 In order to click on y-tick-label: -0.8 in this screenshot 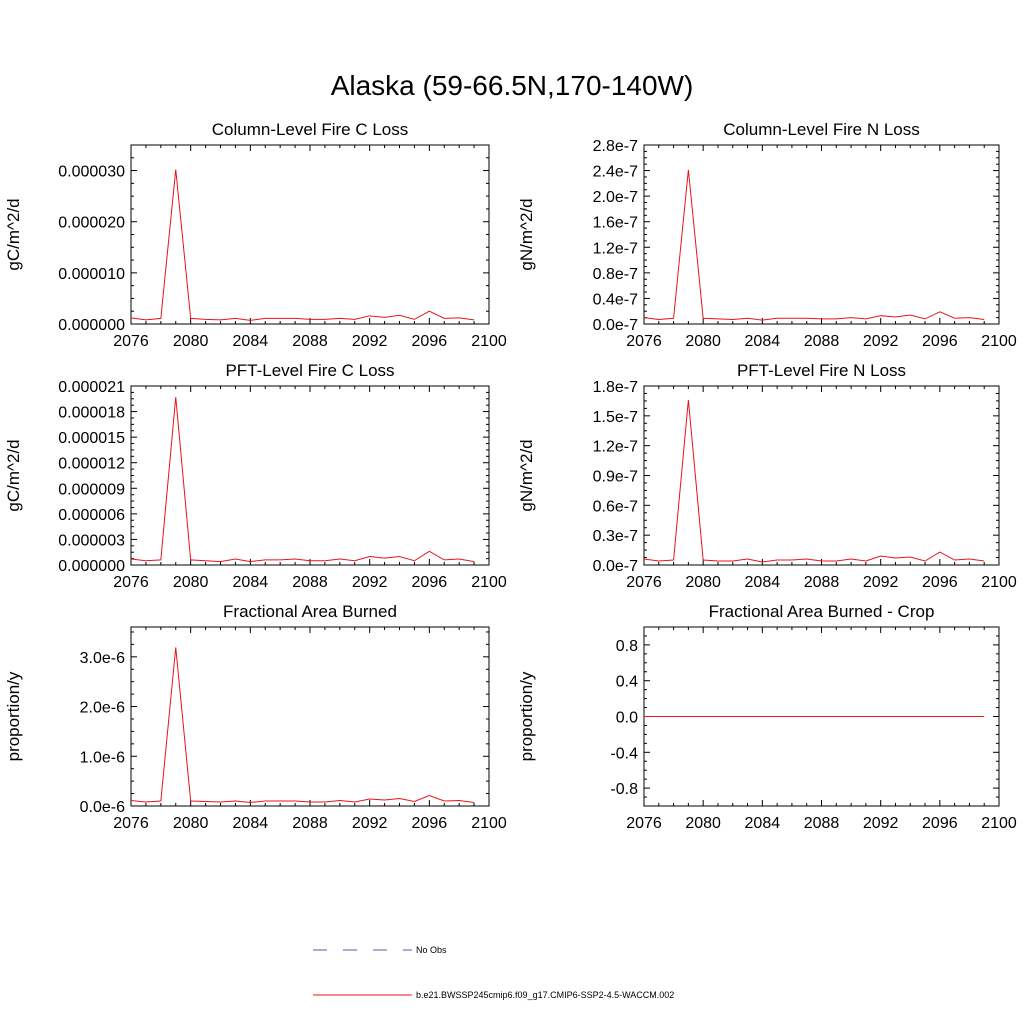, I will do `click(624, 789)`.